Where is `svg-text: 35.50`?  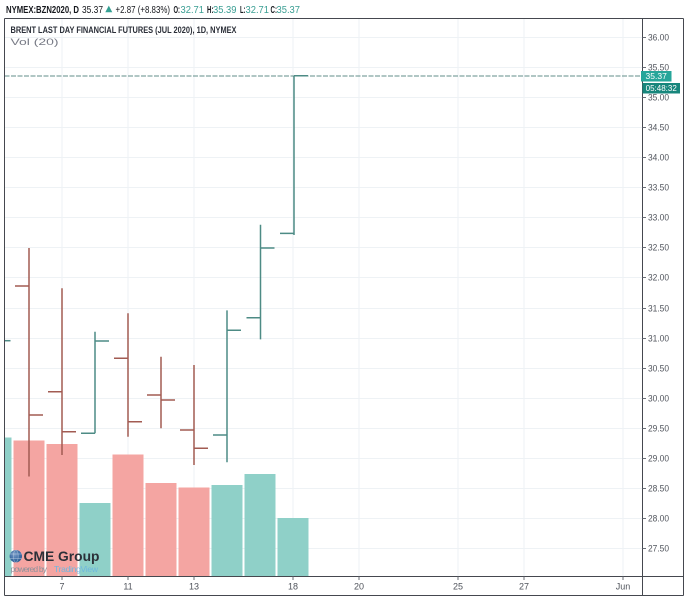 svg-text: 35.50 is located at coordinates (658, 68).